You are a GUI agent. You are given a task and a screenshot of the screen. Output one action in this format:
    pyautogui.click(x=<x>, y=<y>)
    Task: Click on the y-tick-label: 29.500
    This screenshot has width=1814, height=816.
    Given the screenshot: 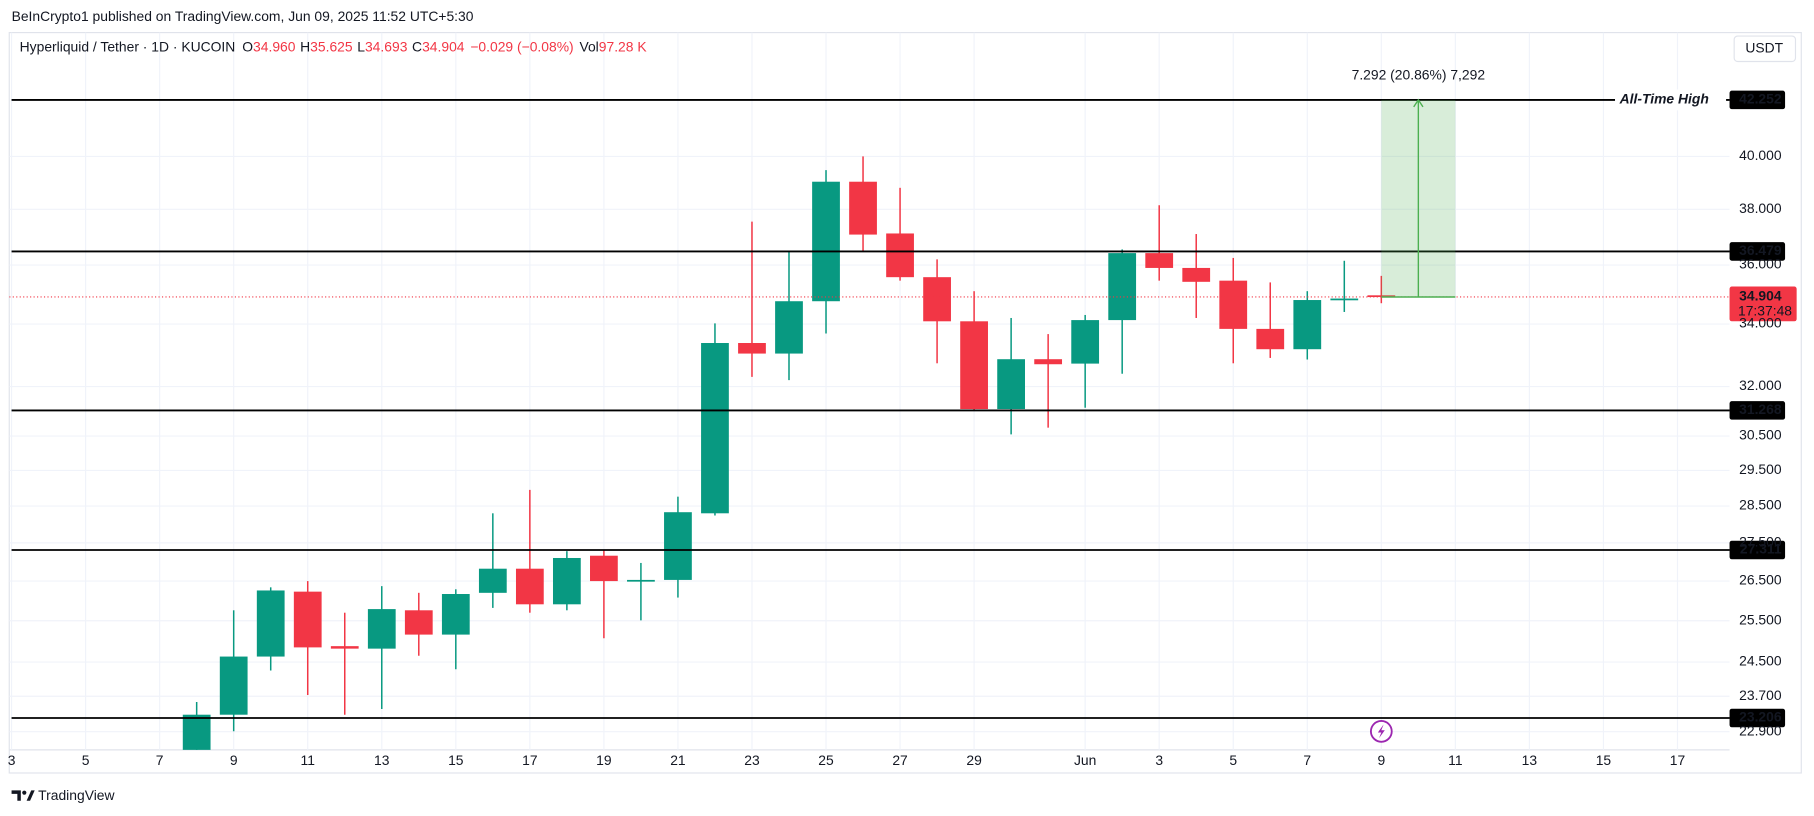 What is the action you would take?
    pyautogui.click(x=1760, y=469)
    